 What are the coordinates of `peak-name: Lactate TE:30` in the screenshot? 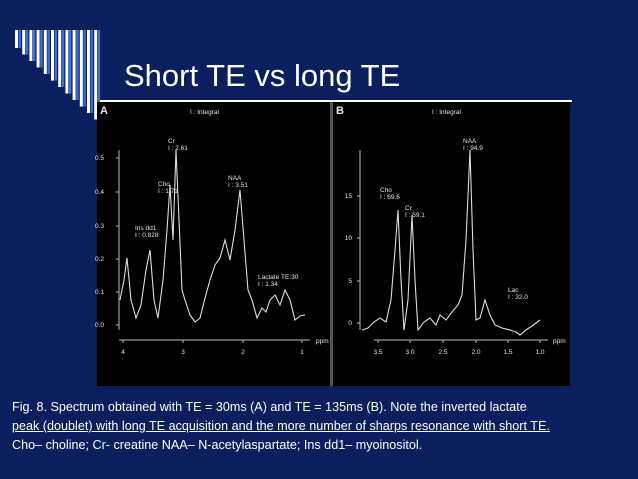 It's located at (278, 277).